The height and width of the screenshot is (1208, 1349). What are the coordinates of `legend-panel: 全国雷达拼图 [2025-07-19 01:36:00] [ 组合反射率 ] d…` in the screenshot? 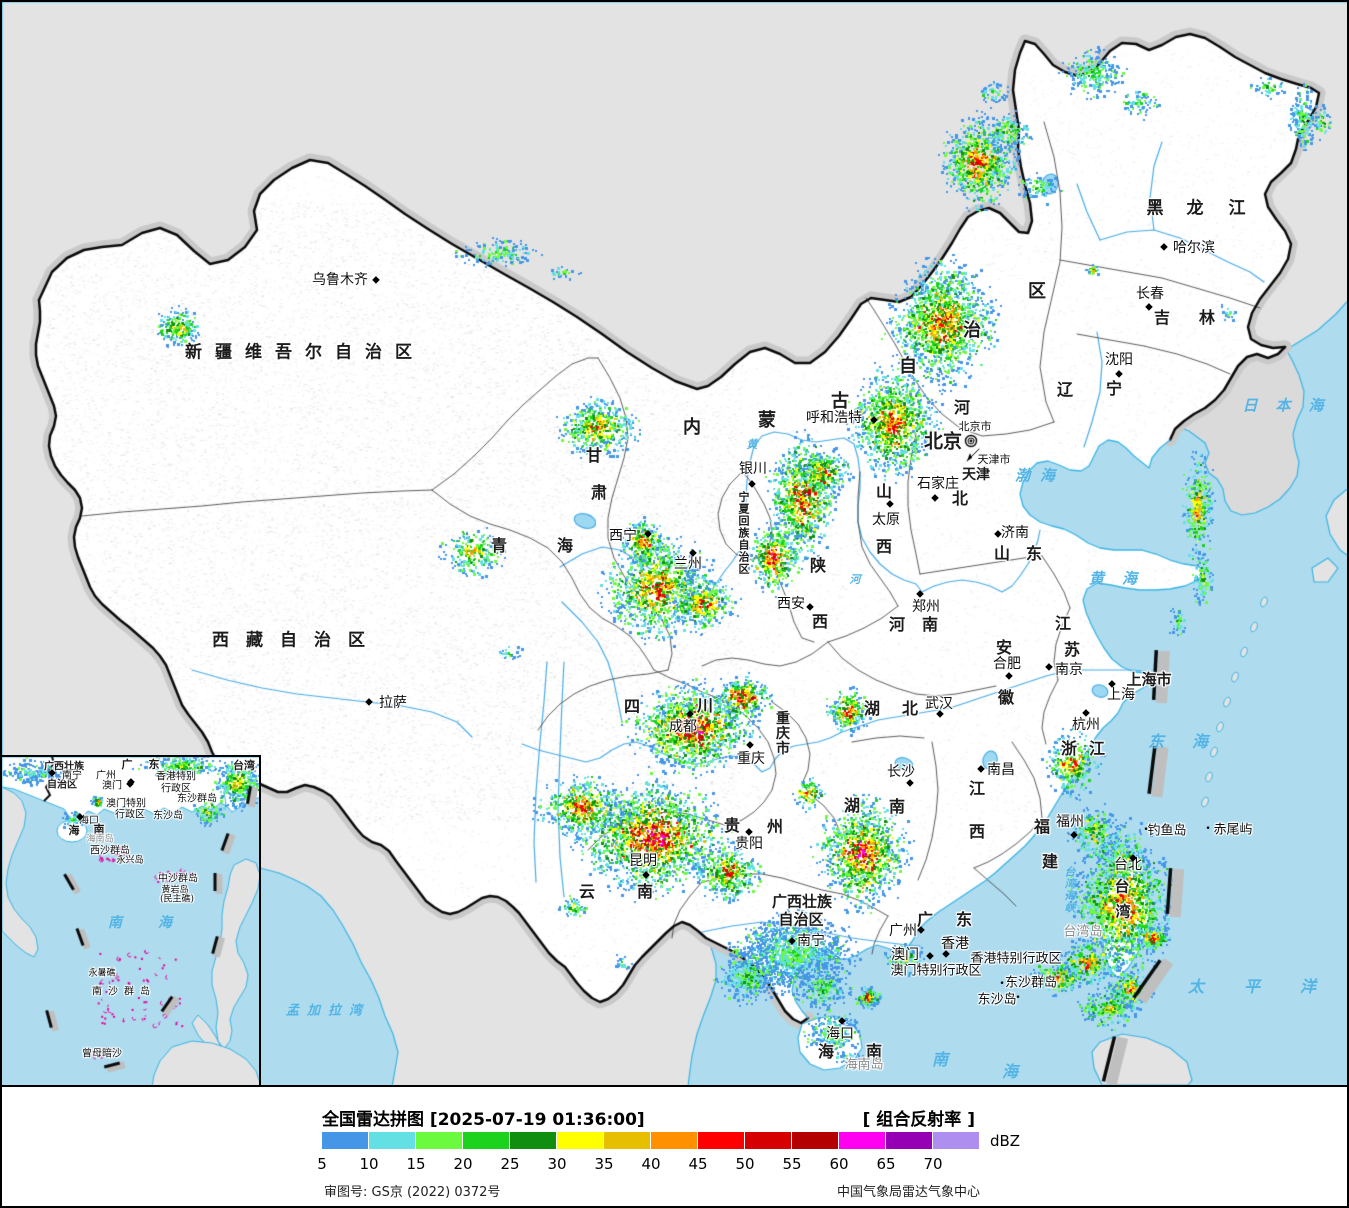 It's located at (674, 1145).